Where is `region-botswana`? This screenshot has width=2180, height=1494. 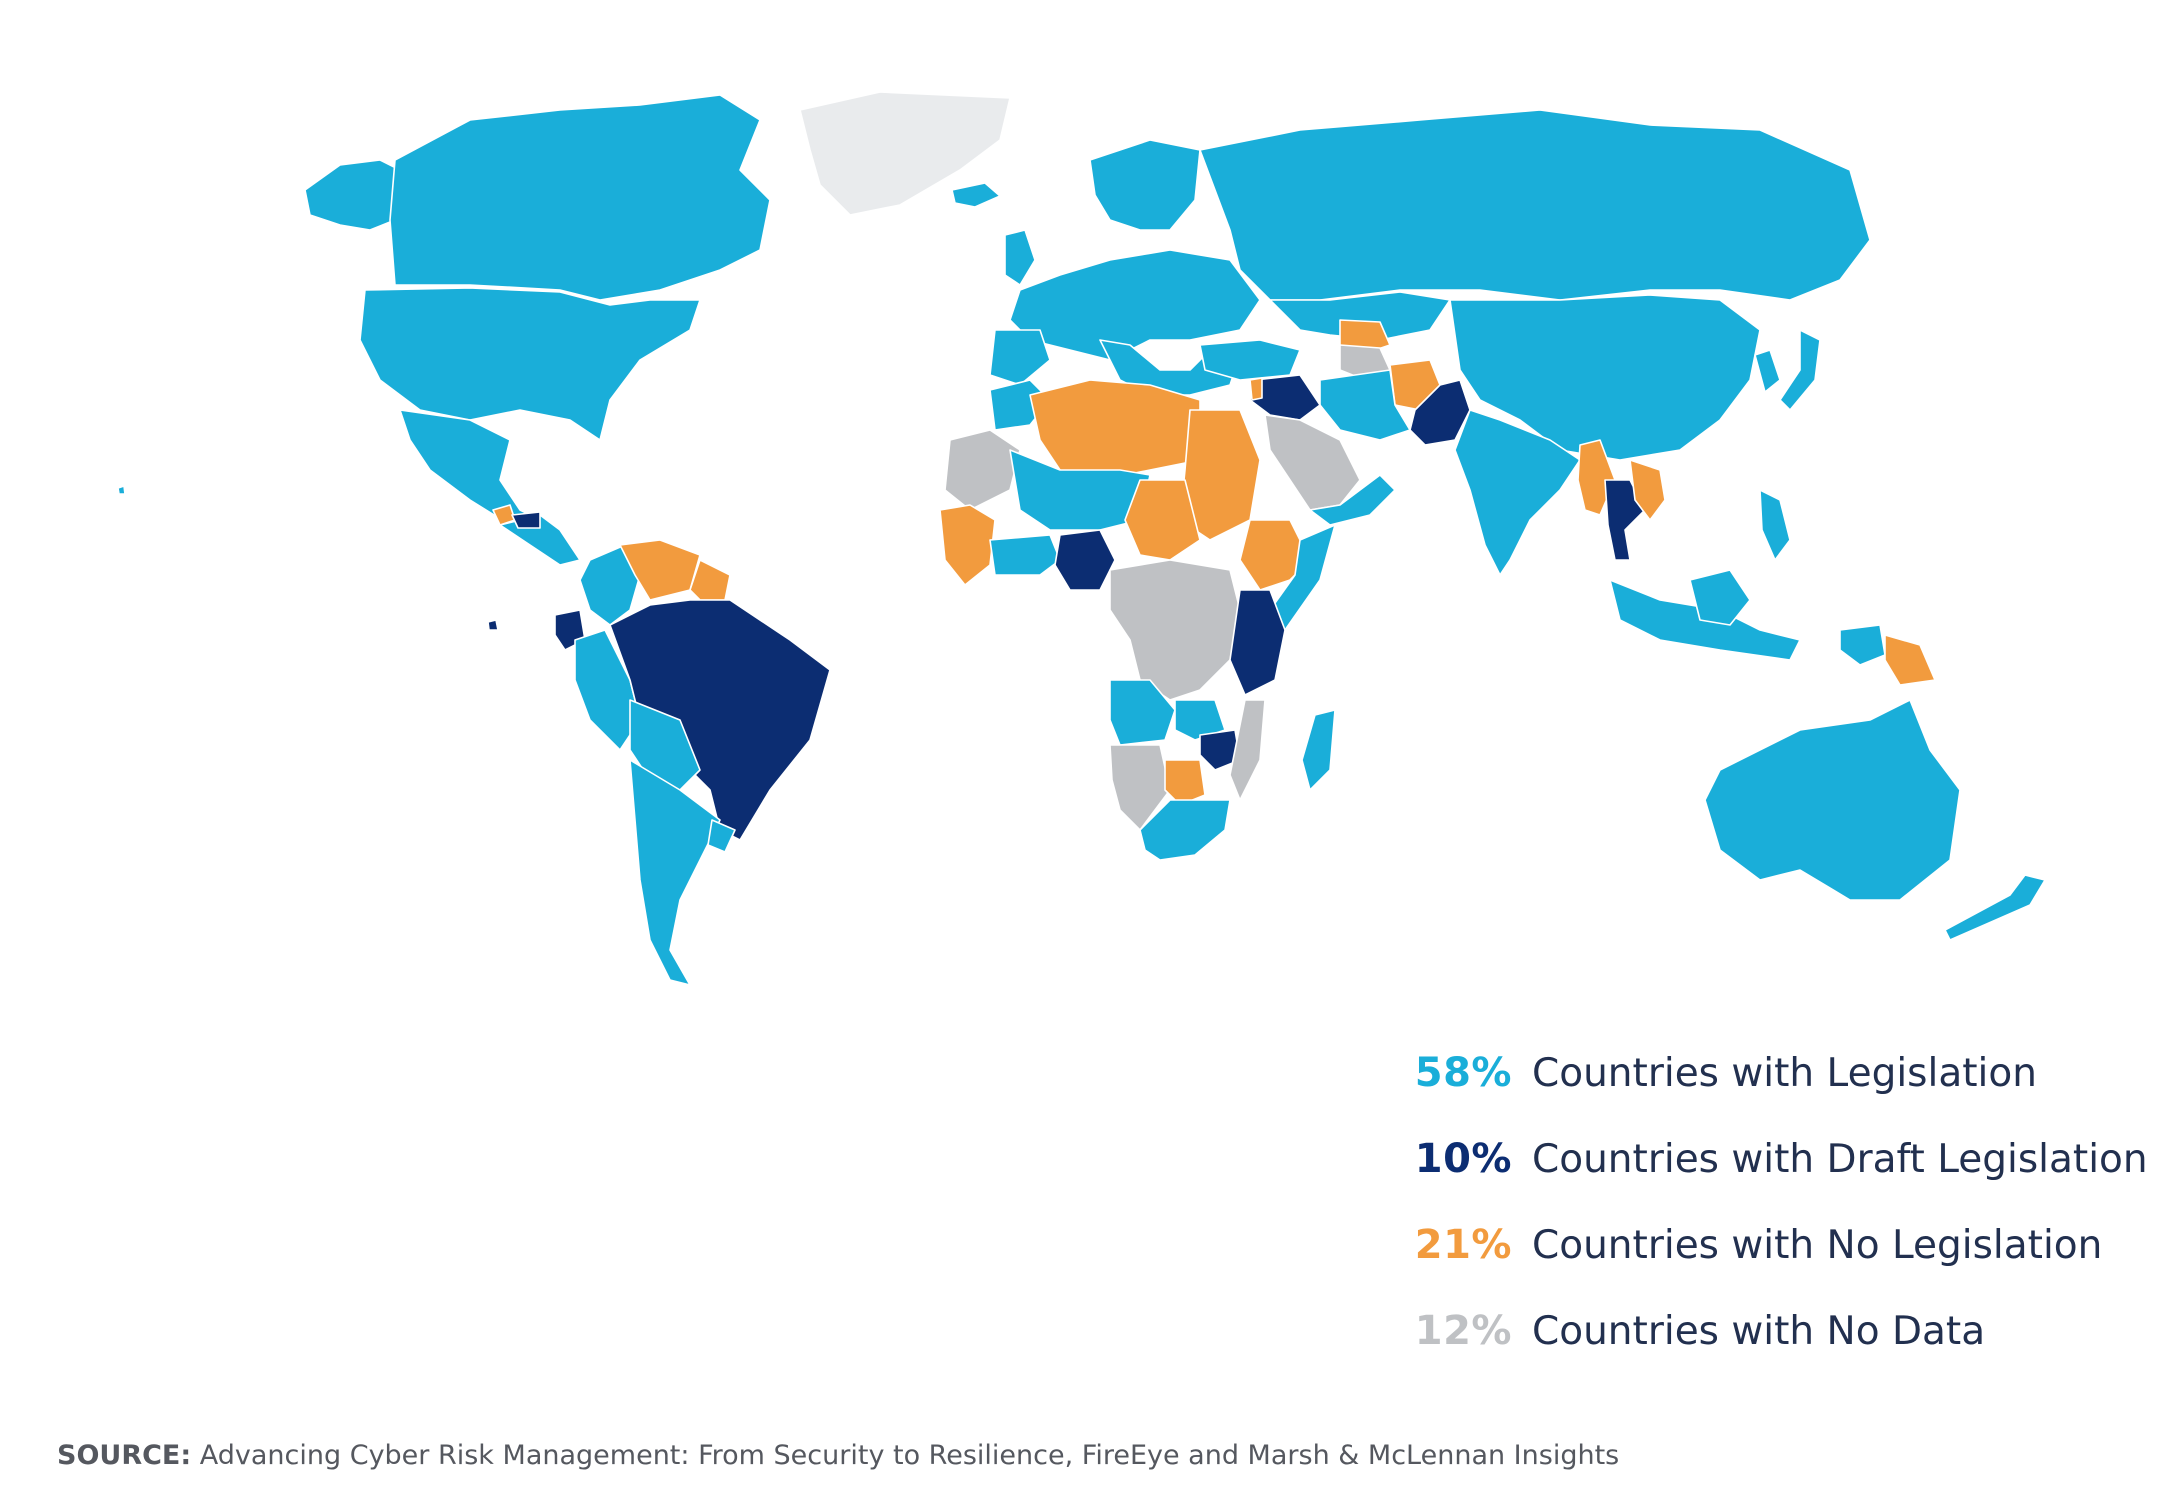
region-botswana is located at coordinates (1185, 782).